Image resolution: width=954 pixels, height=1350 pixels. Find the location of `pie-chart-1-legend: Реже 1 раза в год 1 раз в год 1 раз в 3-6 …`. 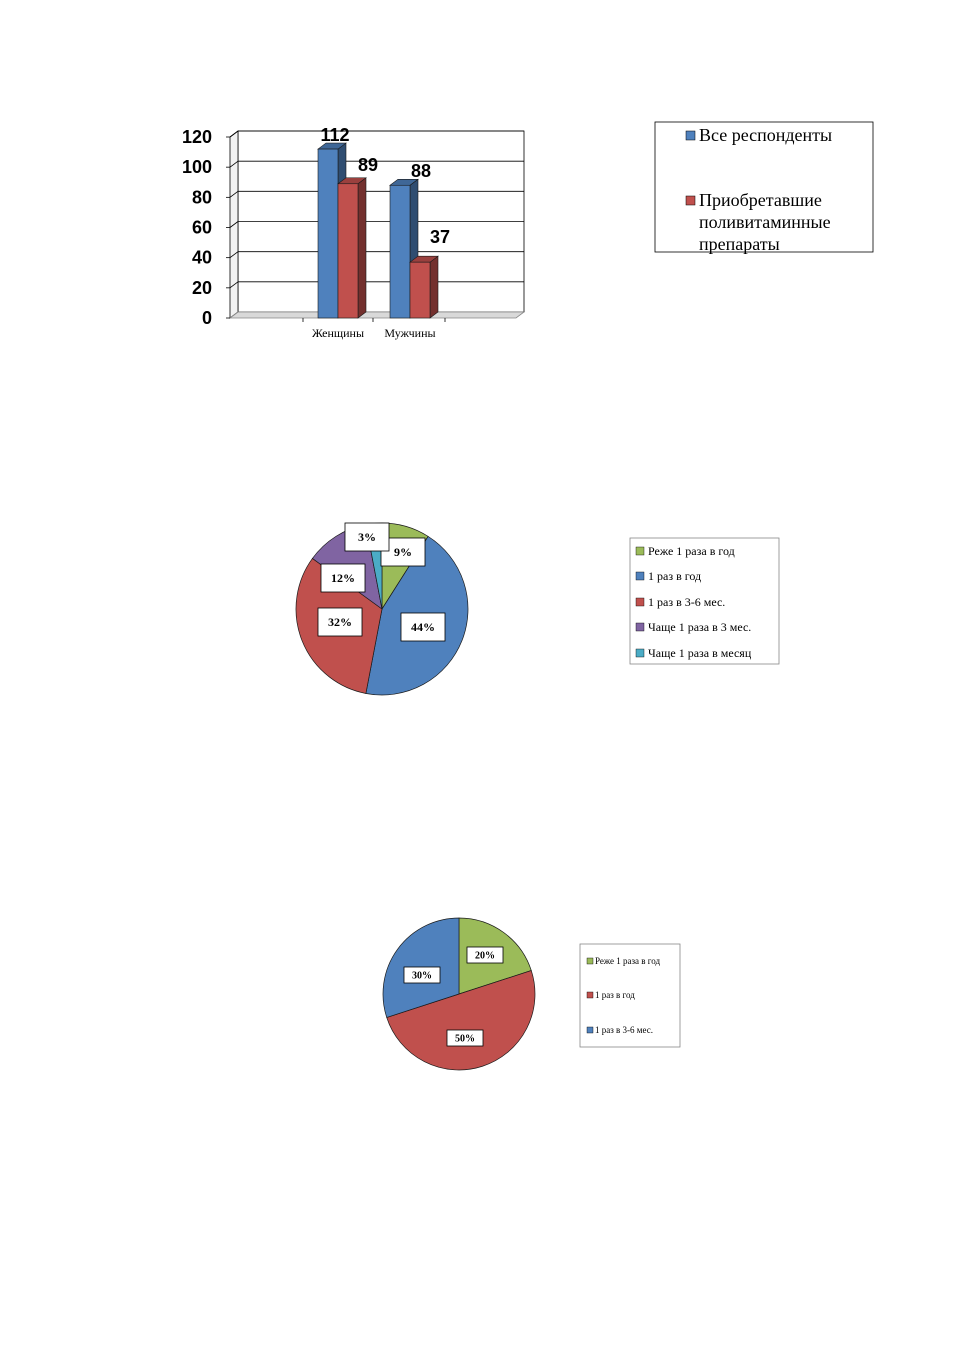

pie-chart-1-legend: Реже 1 раза в год 1 раз в год 1 раз в 3-6 … is located at coordinates (704, 601).